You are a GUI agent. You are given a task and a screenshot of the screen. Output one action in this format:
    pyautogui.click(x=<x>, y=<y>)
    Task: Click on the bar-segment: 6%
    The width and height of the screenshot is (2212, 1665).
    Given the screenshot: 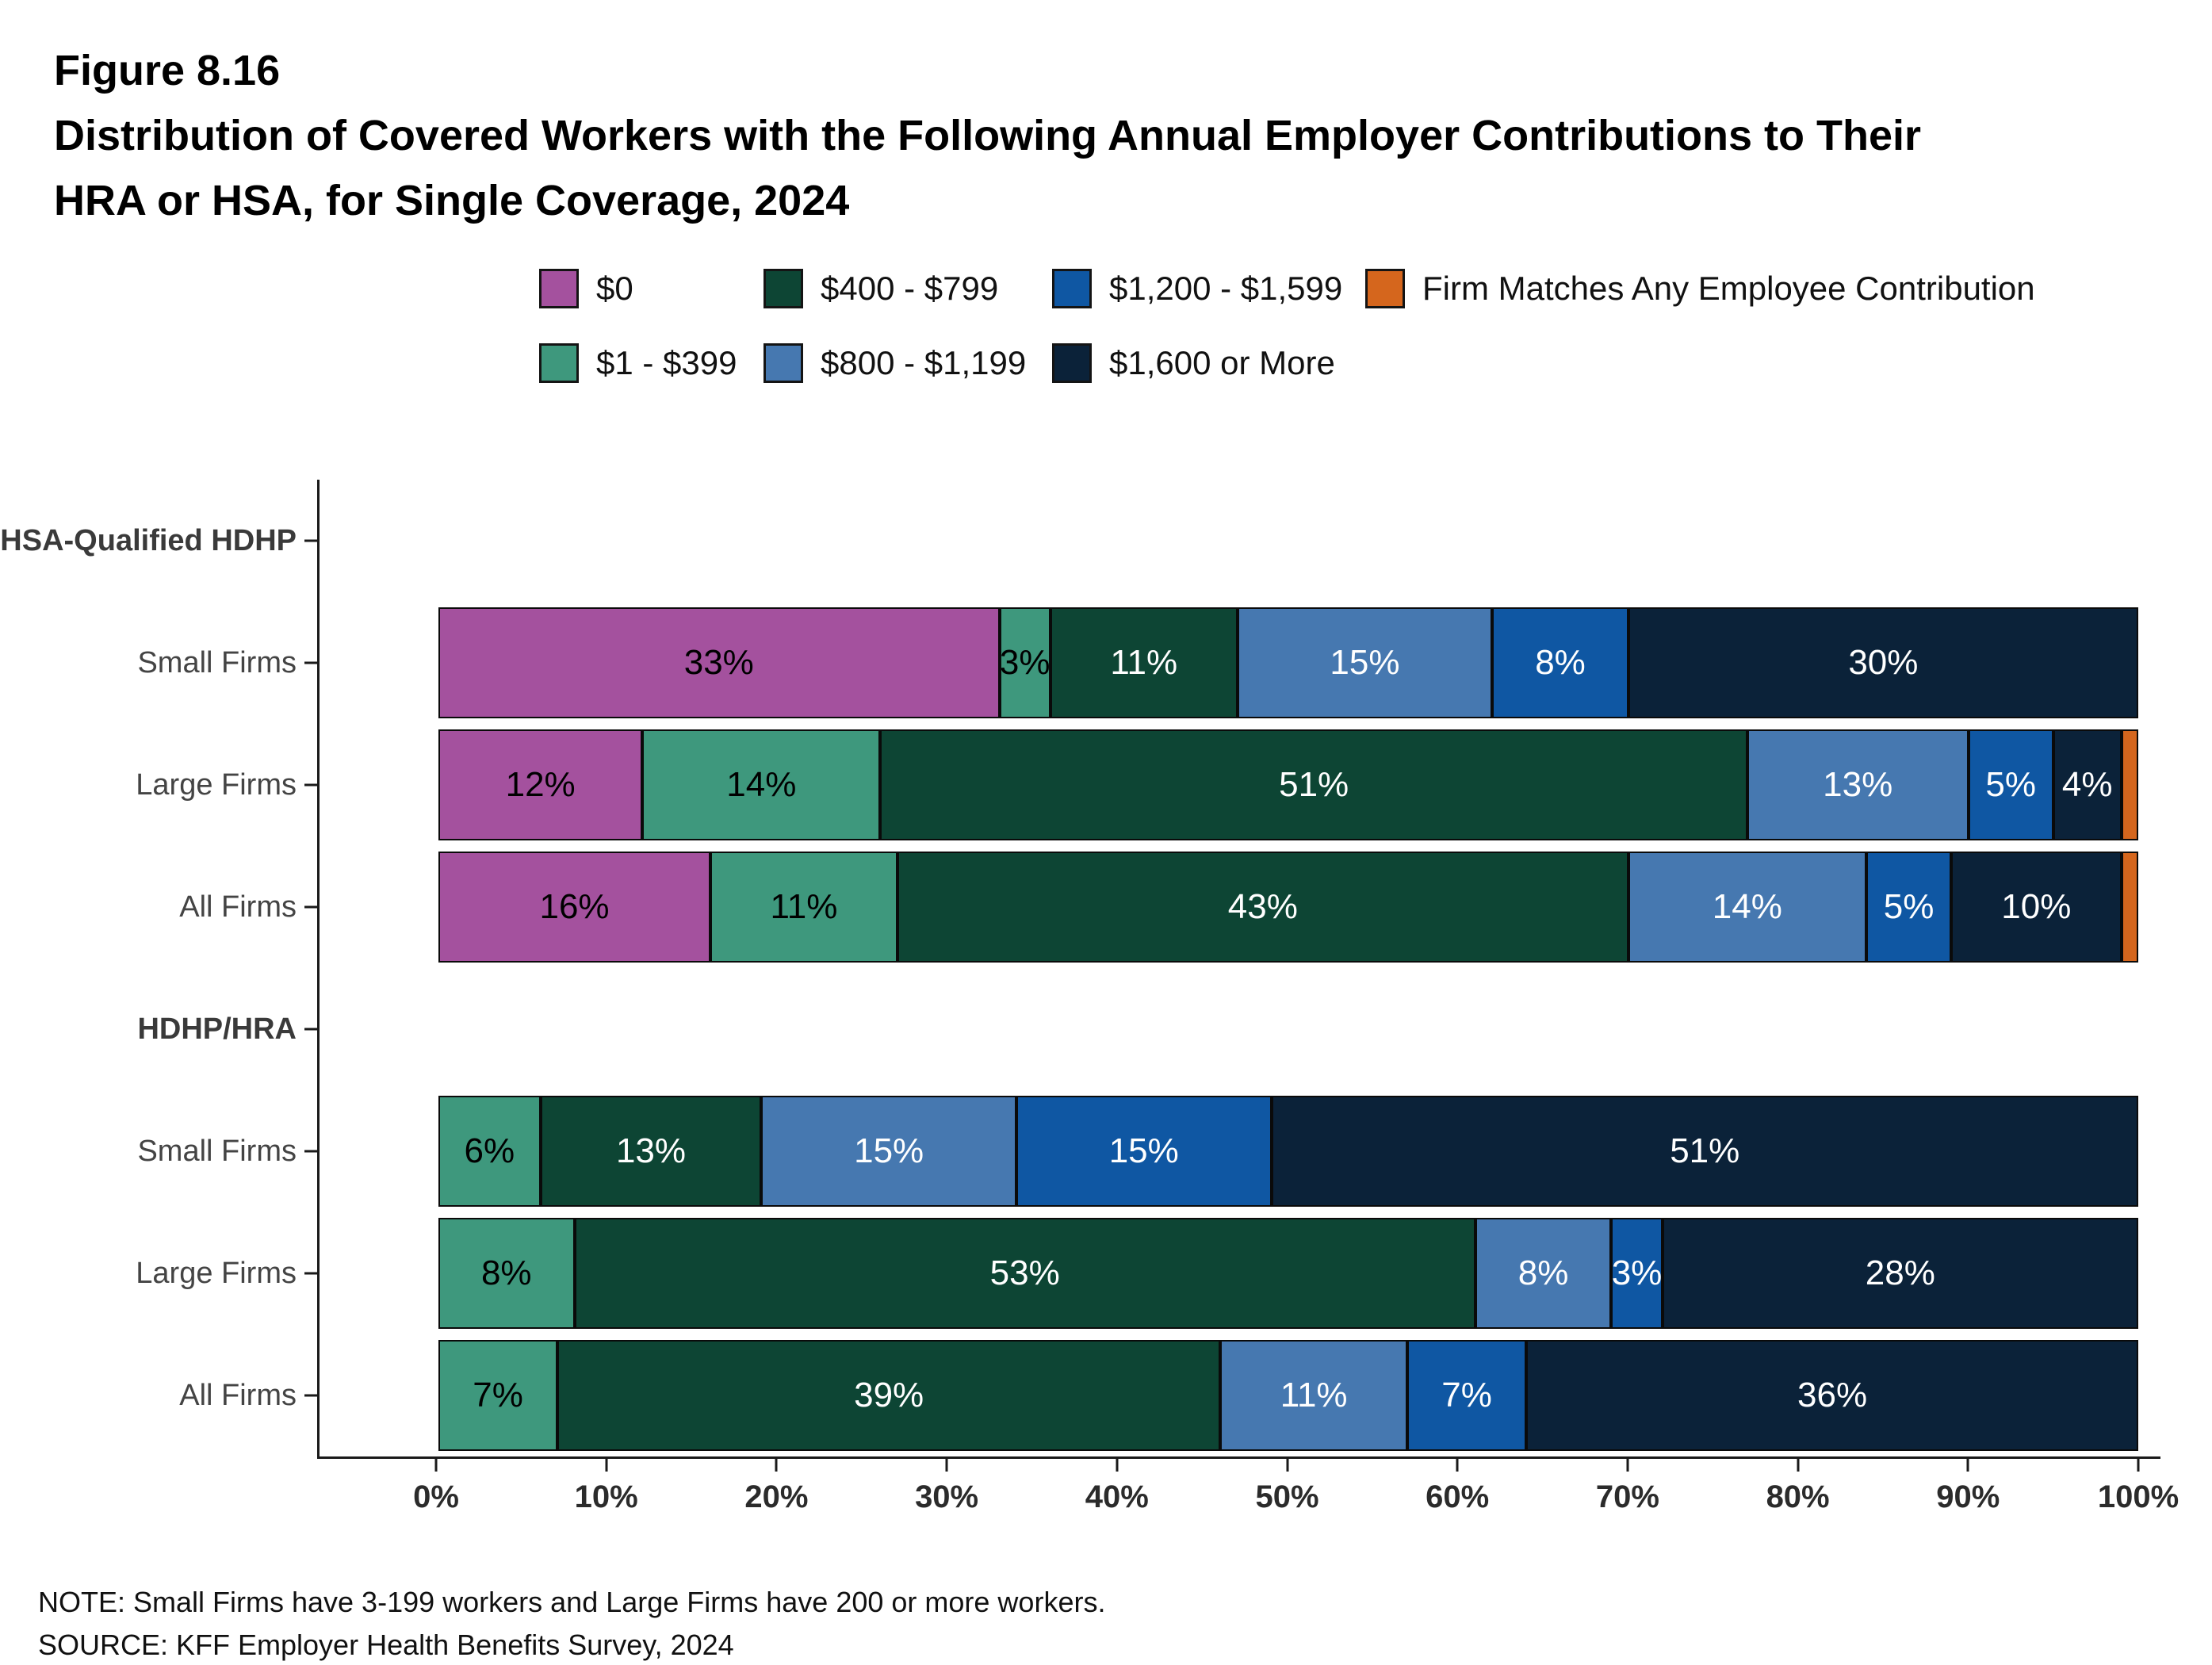 What is the action you would take?
    pyautogui.click(x=490, y=1151)
    